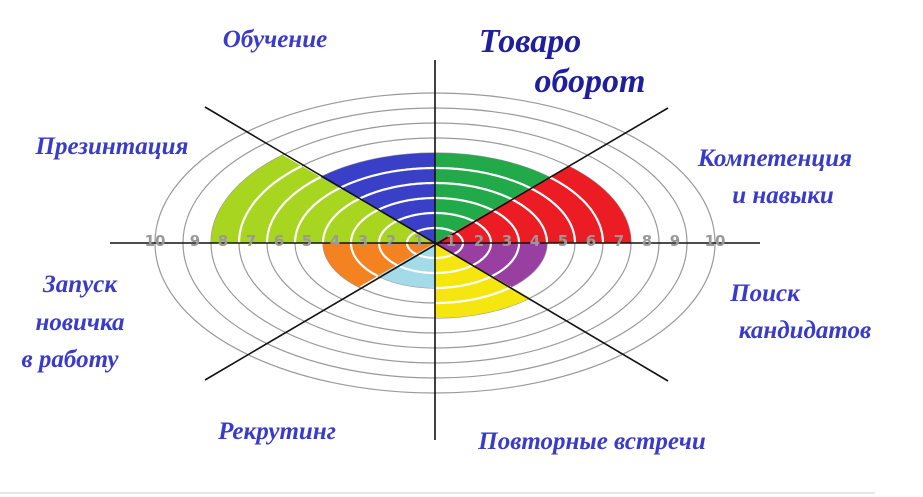 The width and height of the screenshot is (923, 497). What do you see at coordinates (276, 431) in the screenshot?
I see `category-label: Рекрутинг` at bounding box center [276, 431].